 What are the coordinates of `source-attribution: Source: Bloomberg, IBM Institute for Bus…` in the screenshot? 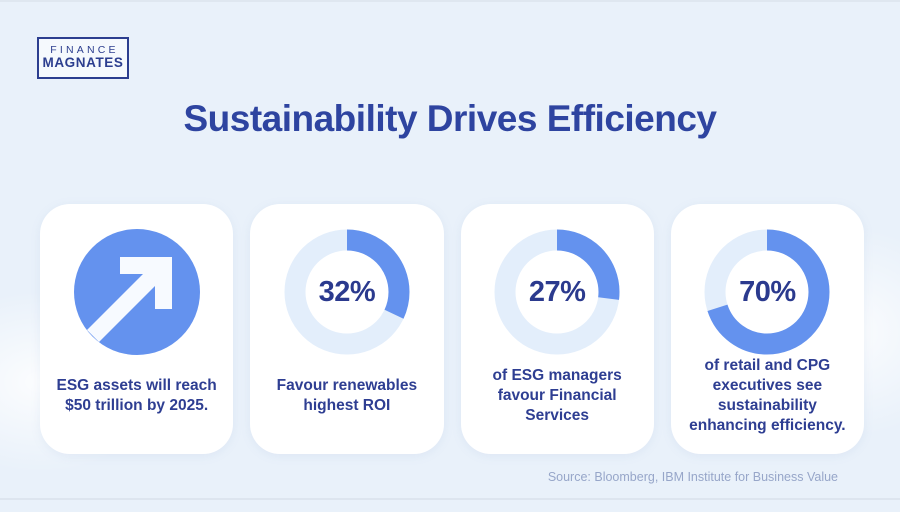 It's located at (692, 477).